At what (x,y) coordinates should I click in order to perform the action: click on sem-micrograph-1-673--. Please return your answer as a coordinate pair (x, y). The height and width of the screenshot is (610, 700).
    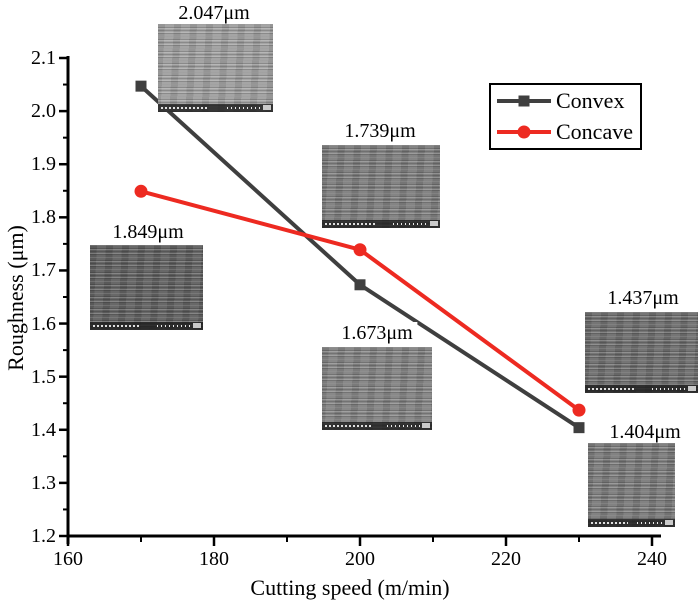
    Looking at the image, I should click on (377, 388).